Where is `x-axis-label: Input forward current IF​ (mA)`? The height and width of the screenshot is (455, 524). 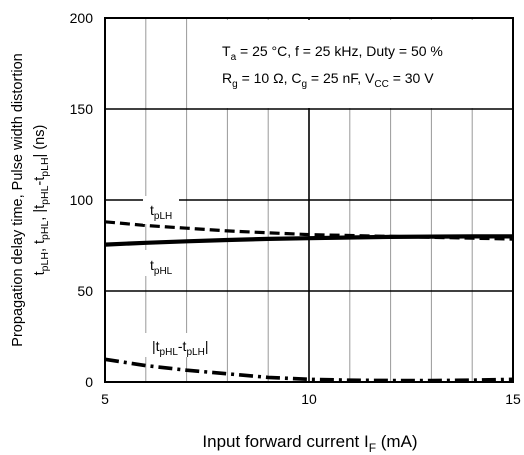 x-axis-label: Input forward current IF​ (mA) is located at coordinates (309, 443).